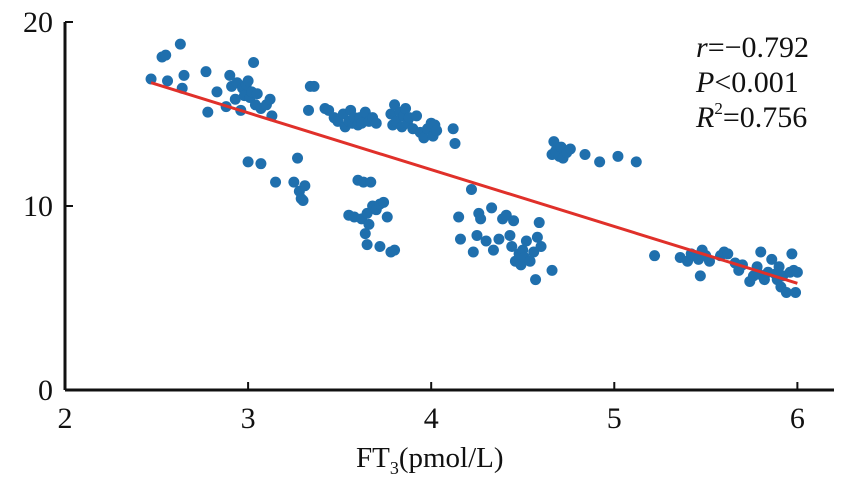 The width and height of the screenshot is (850, 484). What do you see at coordinates (430, 460) in the screenshot?
I see `x-axis-label: FT3(pmol/L)` at bounding box center [430, 460].